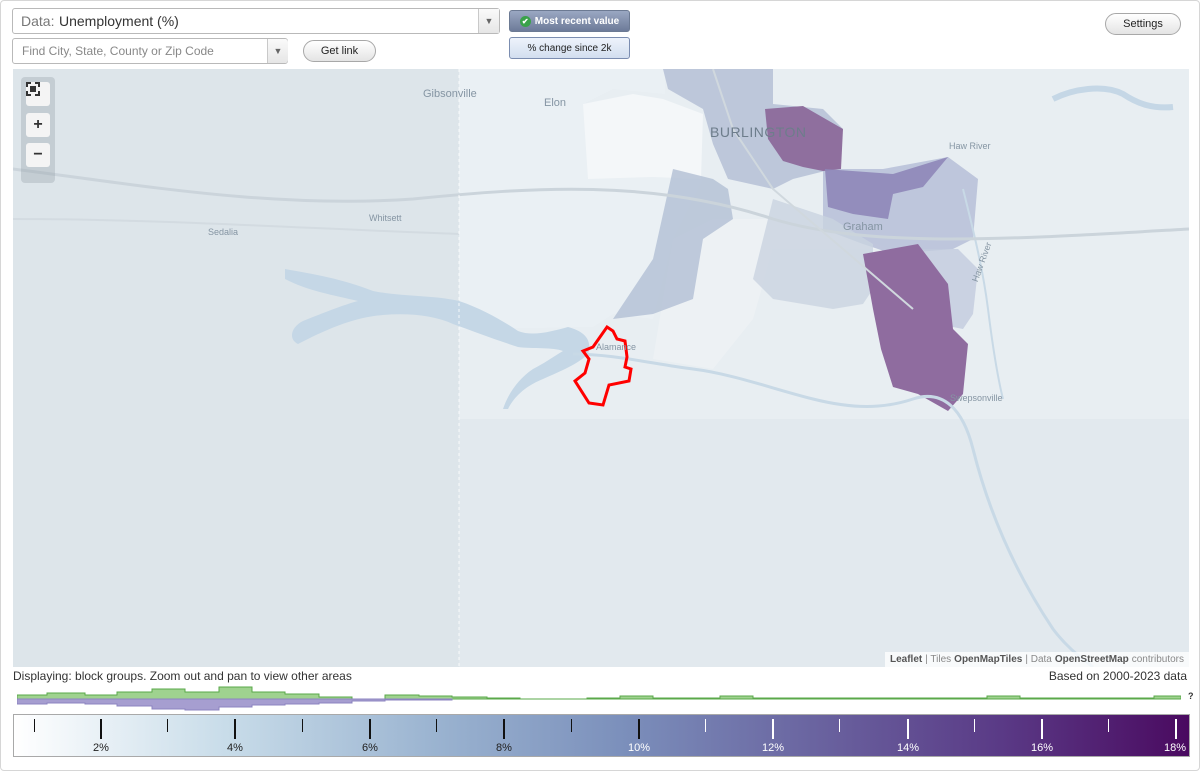 The height and width of the screenshot is (771, 1200). Describe the element at coordinates (569, 48) in the screenshot. I see `pct-change-button: % change since 2k` at that location.